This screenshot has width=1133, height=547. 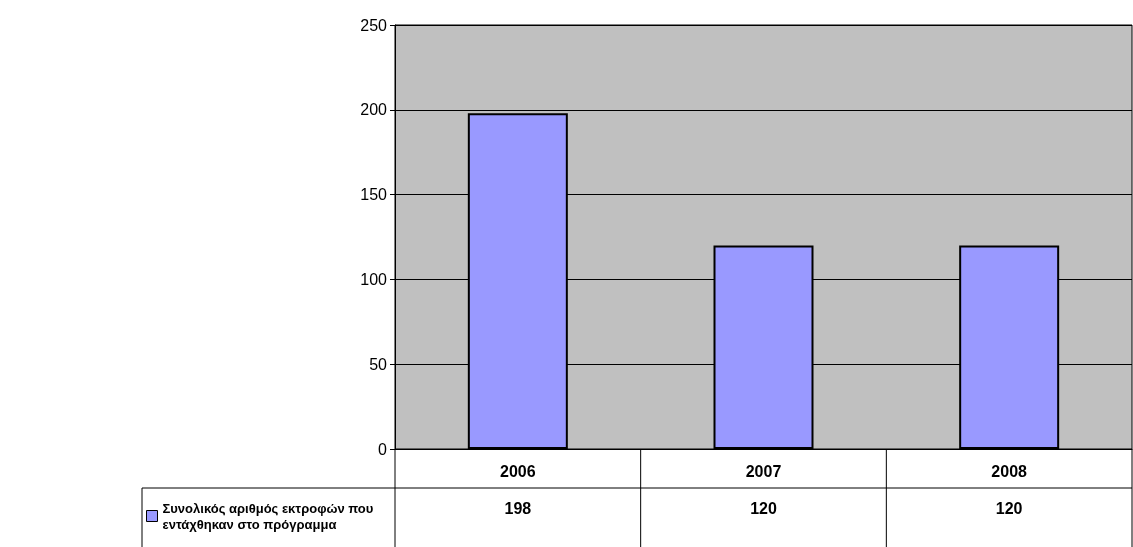 What do you see at coordinates (374, 195) in the screenshot?
I see `y-tick-label: 150` at bounding box center [374, 195].